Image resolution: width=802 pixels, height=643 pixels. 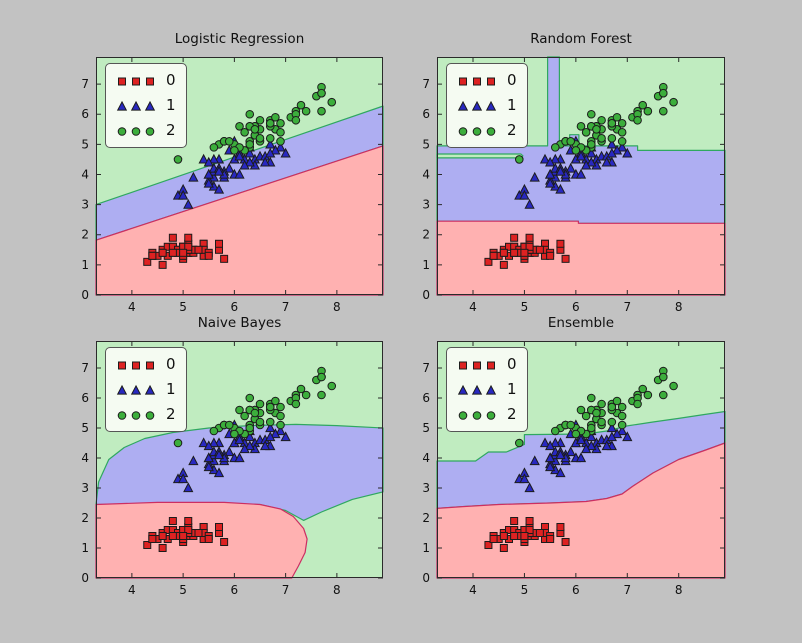 I want to click on plot-title: Naive Bayes, so click(x=239, y=323).